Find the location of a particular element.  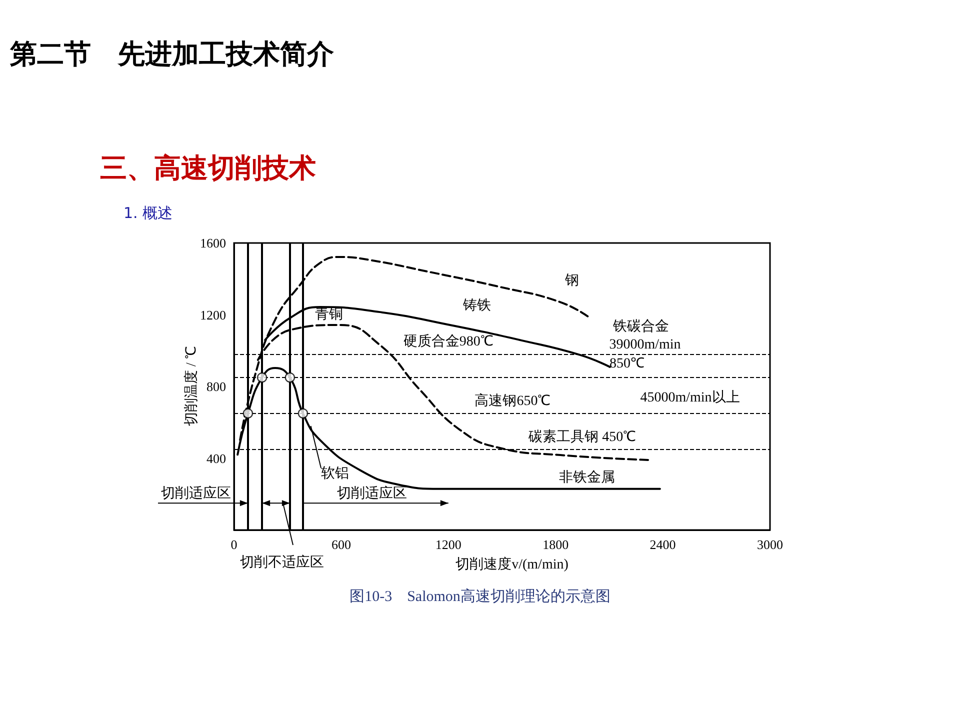

y-tick-label: 1200 is located at coordinates (213, 314).